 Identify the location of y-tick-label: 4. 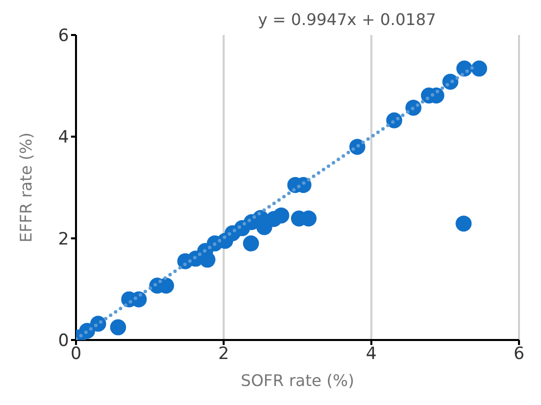
(63, 138).